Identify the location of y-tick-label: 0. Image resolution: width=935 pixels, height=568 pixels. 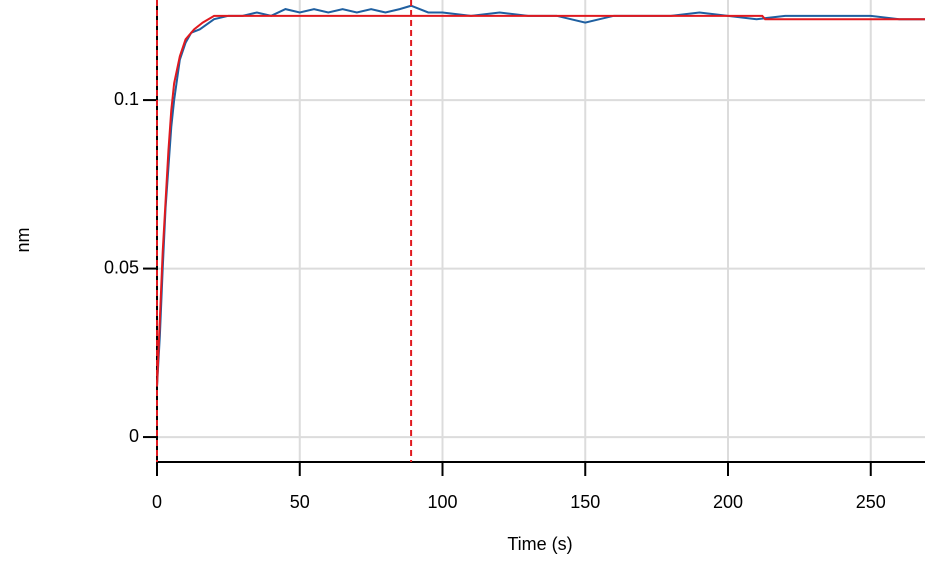
(134, 436).